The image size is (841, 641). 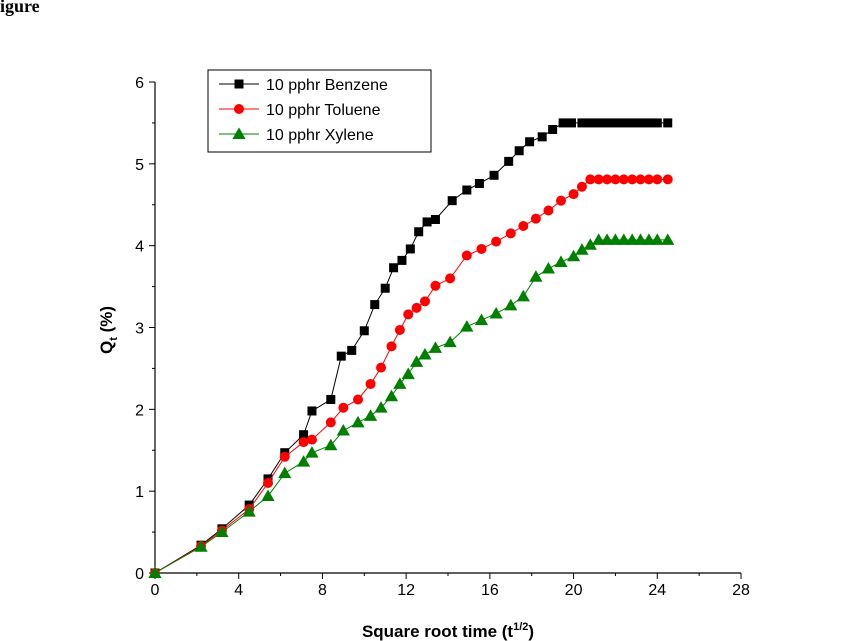 I want to click on y-tick-label: 5, so click(x=139, y=165).